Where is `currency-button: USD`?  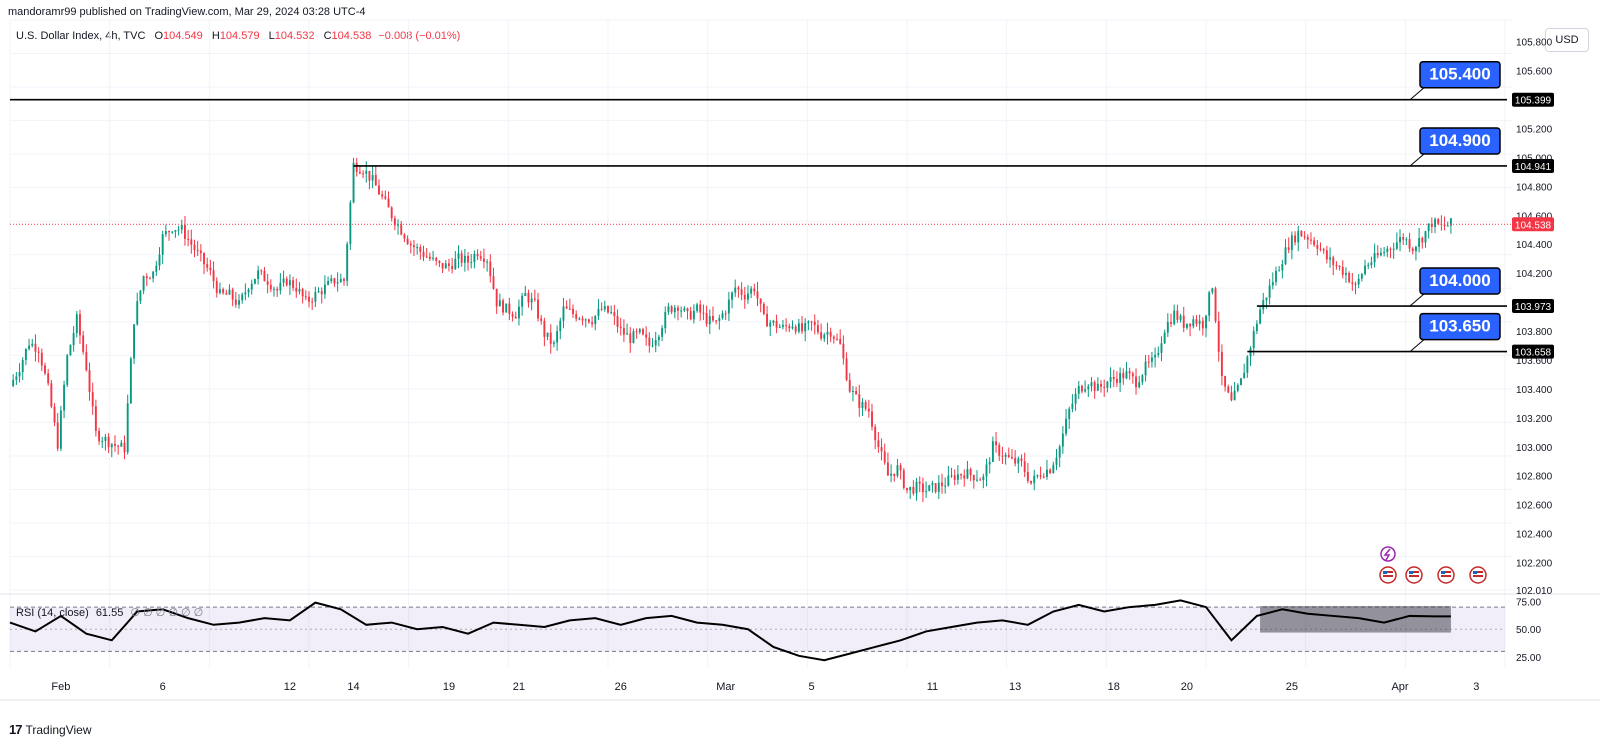 currency-button: USD is located at coordinates (1567, 40).